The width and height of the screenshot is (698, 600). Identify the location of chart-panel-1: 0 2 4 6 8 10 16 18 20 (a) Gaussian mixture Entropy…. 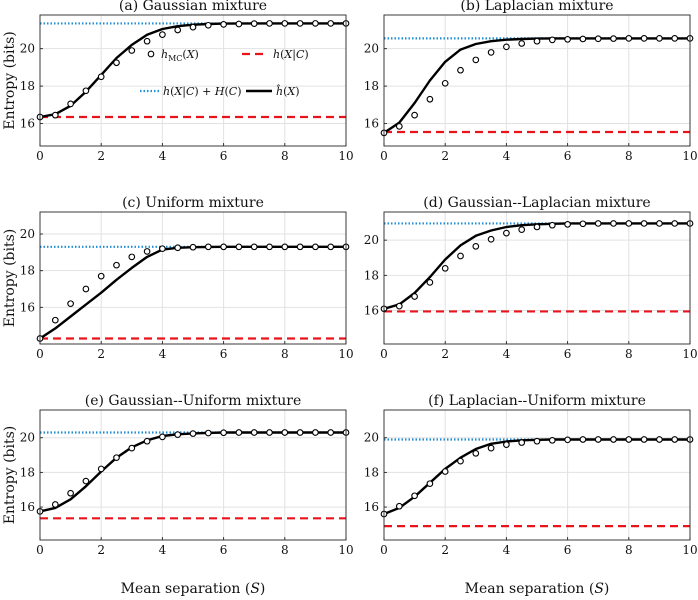
(178, 81).